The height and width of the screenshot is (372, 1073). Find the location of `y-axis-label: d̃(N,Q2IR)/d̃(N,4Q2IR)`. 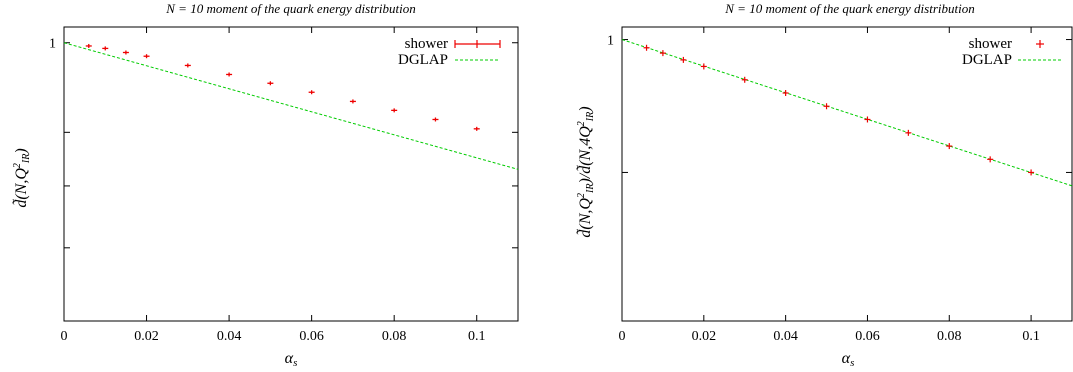

y-axis-label: d̃(N,Q2IR)/d̃(N,4Q2IR) is located at coordinates (586, 171).